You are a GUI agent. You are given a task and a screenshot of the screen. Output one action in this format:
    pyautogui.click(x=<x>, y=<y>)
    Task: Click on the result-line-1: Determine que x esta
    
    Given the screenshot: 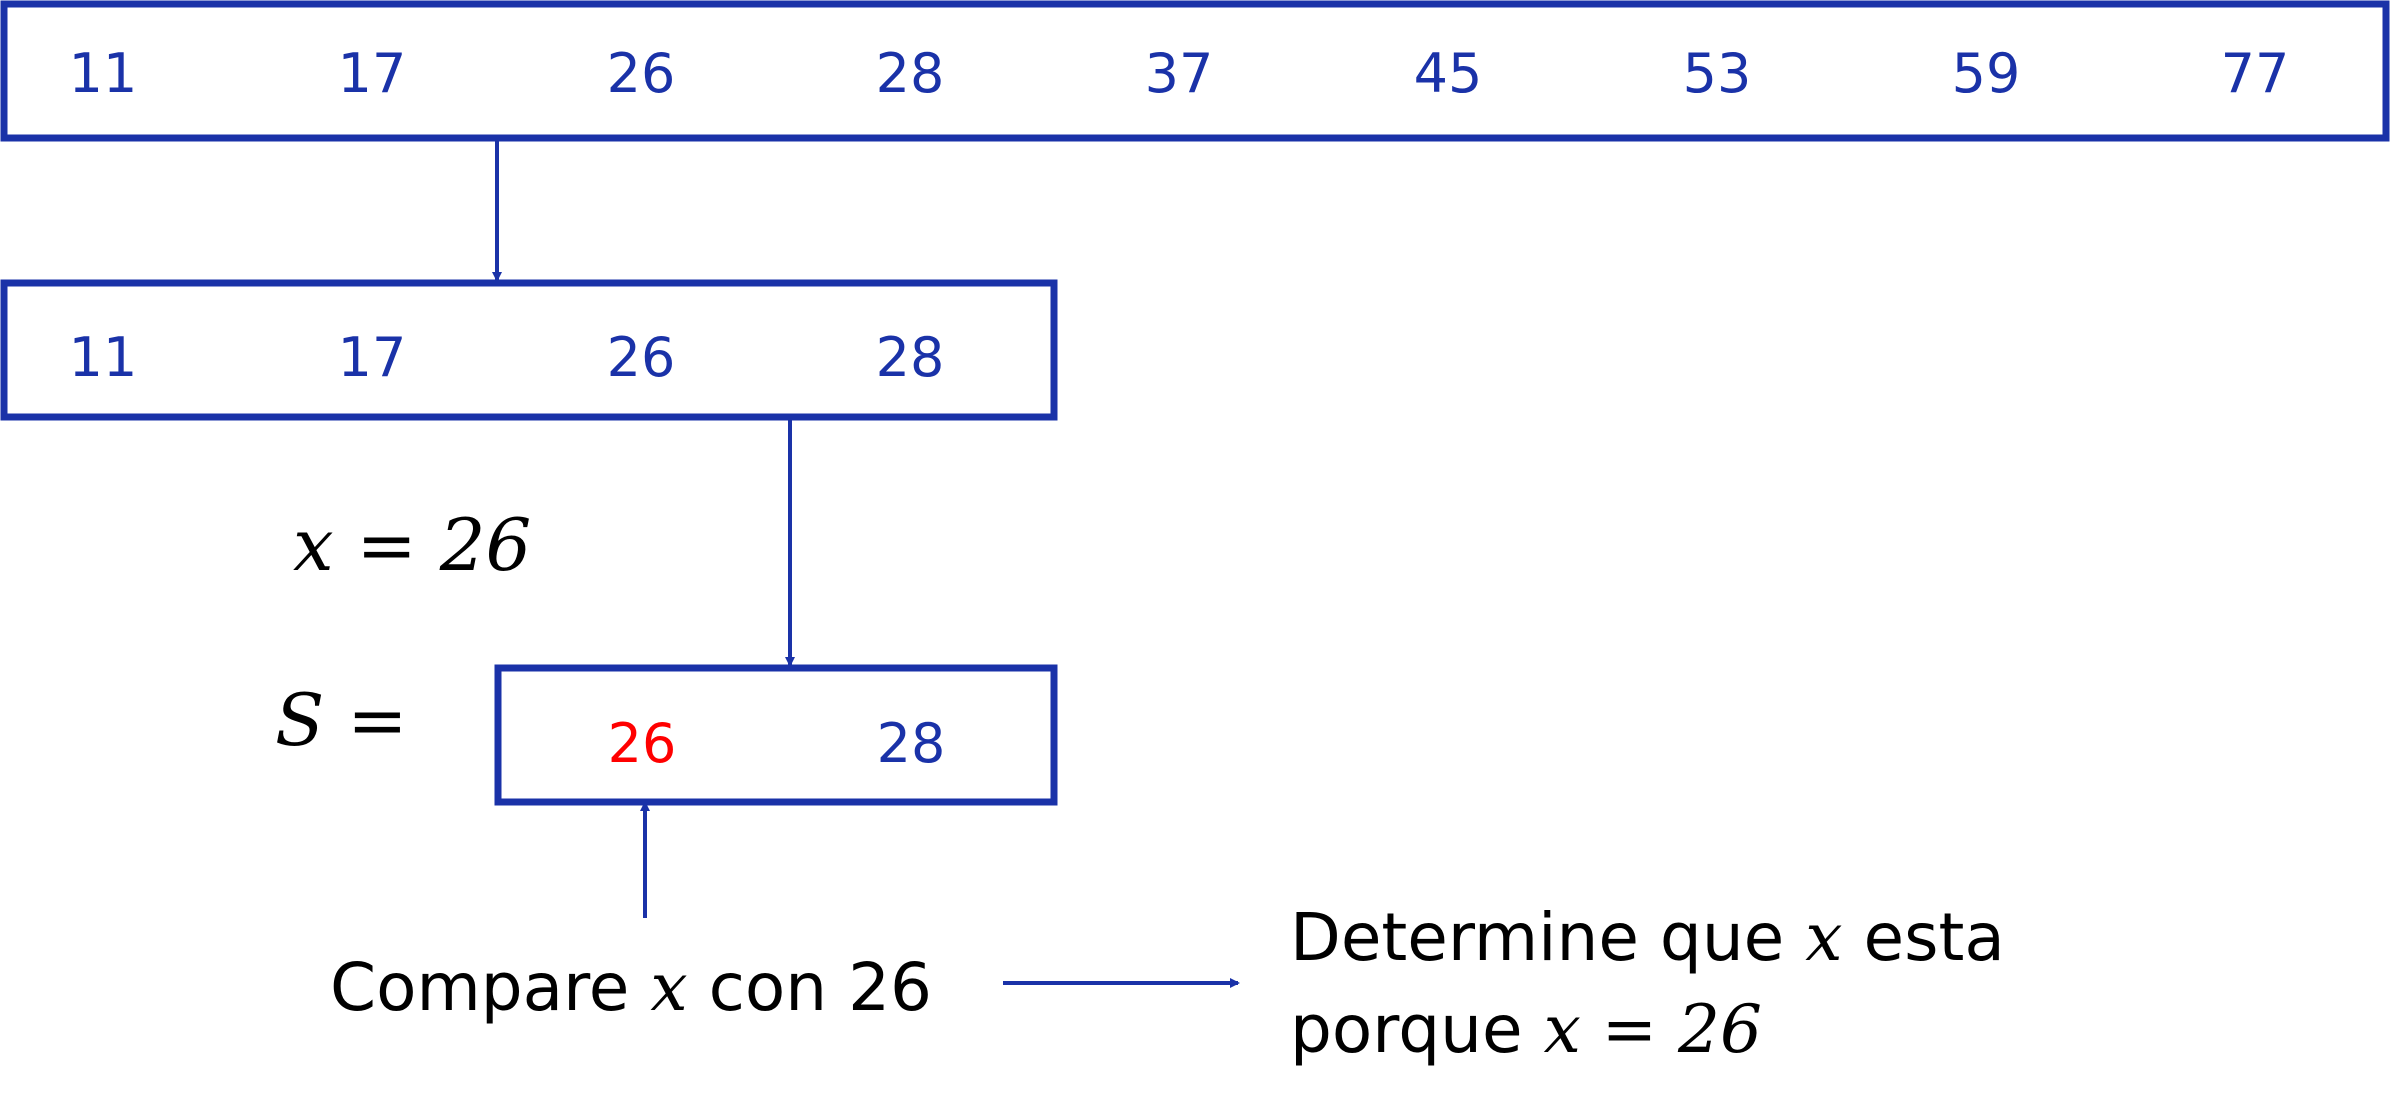 What is the action you would take?
    pyautogui.click(x=1647, y=937)
    